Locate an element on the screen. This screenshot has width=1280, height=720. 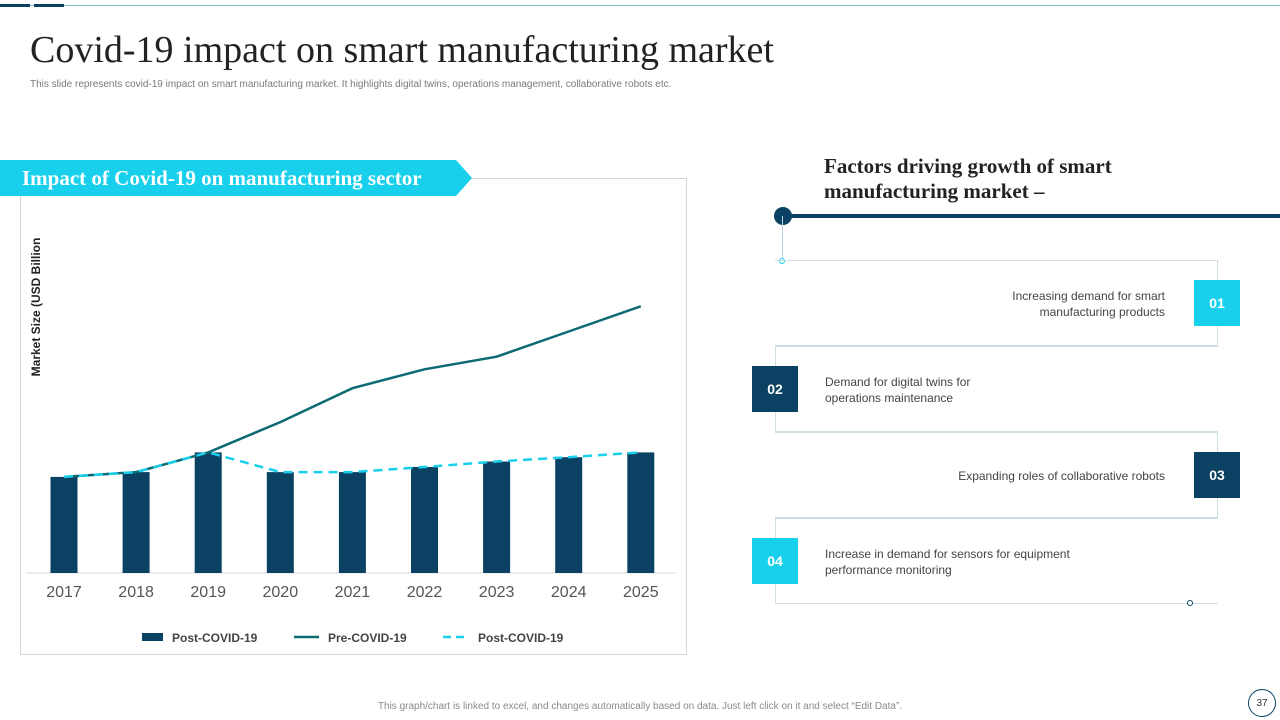
legend-label: Pre-COVID-19 is located at coordinates (367, 638).